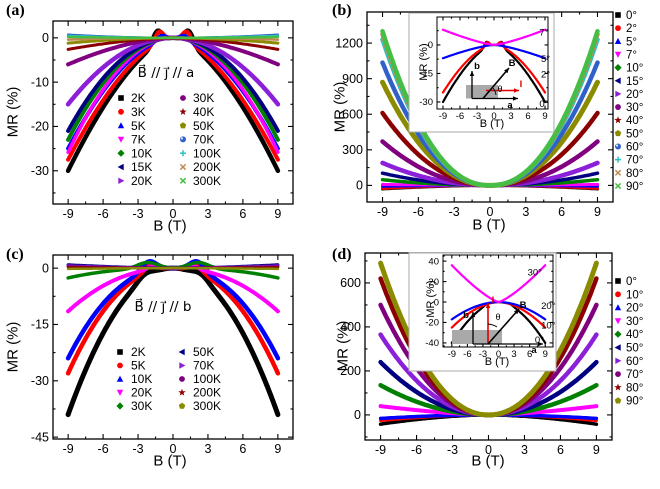 Image resolution: width=660 pixels, height=489 pixels. Describe the element at coordinates (121, 180) in the screenshot. I see `legend-marker-20K` at that location.